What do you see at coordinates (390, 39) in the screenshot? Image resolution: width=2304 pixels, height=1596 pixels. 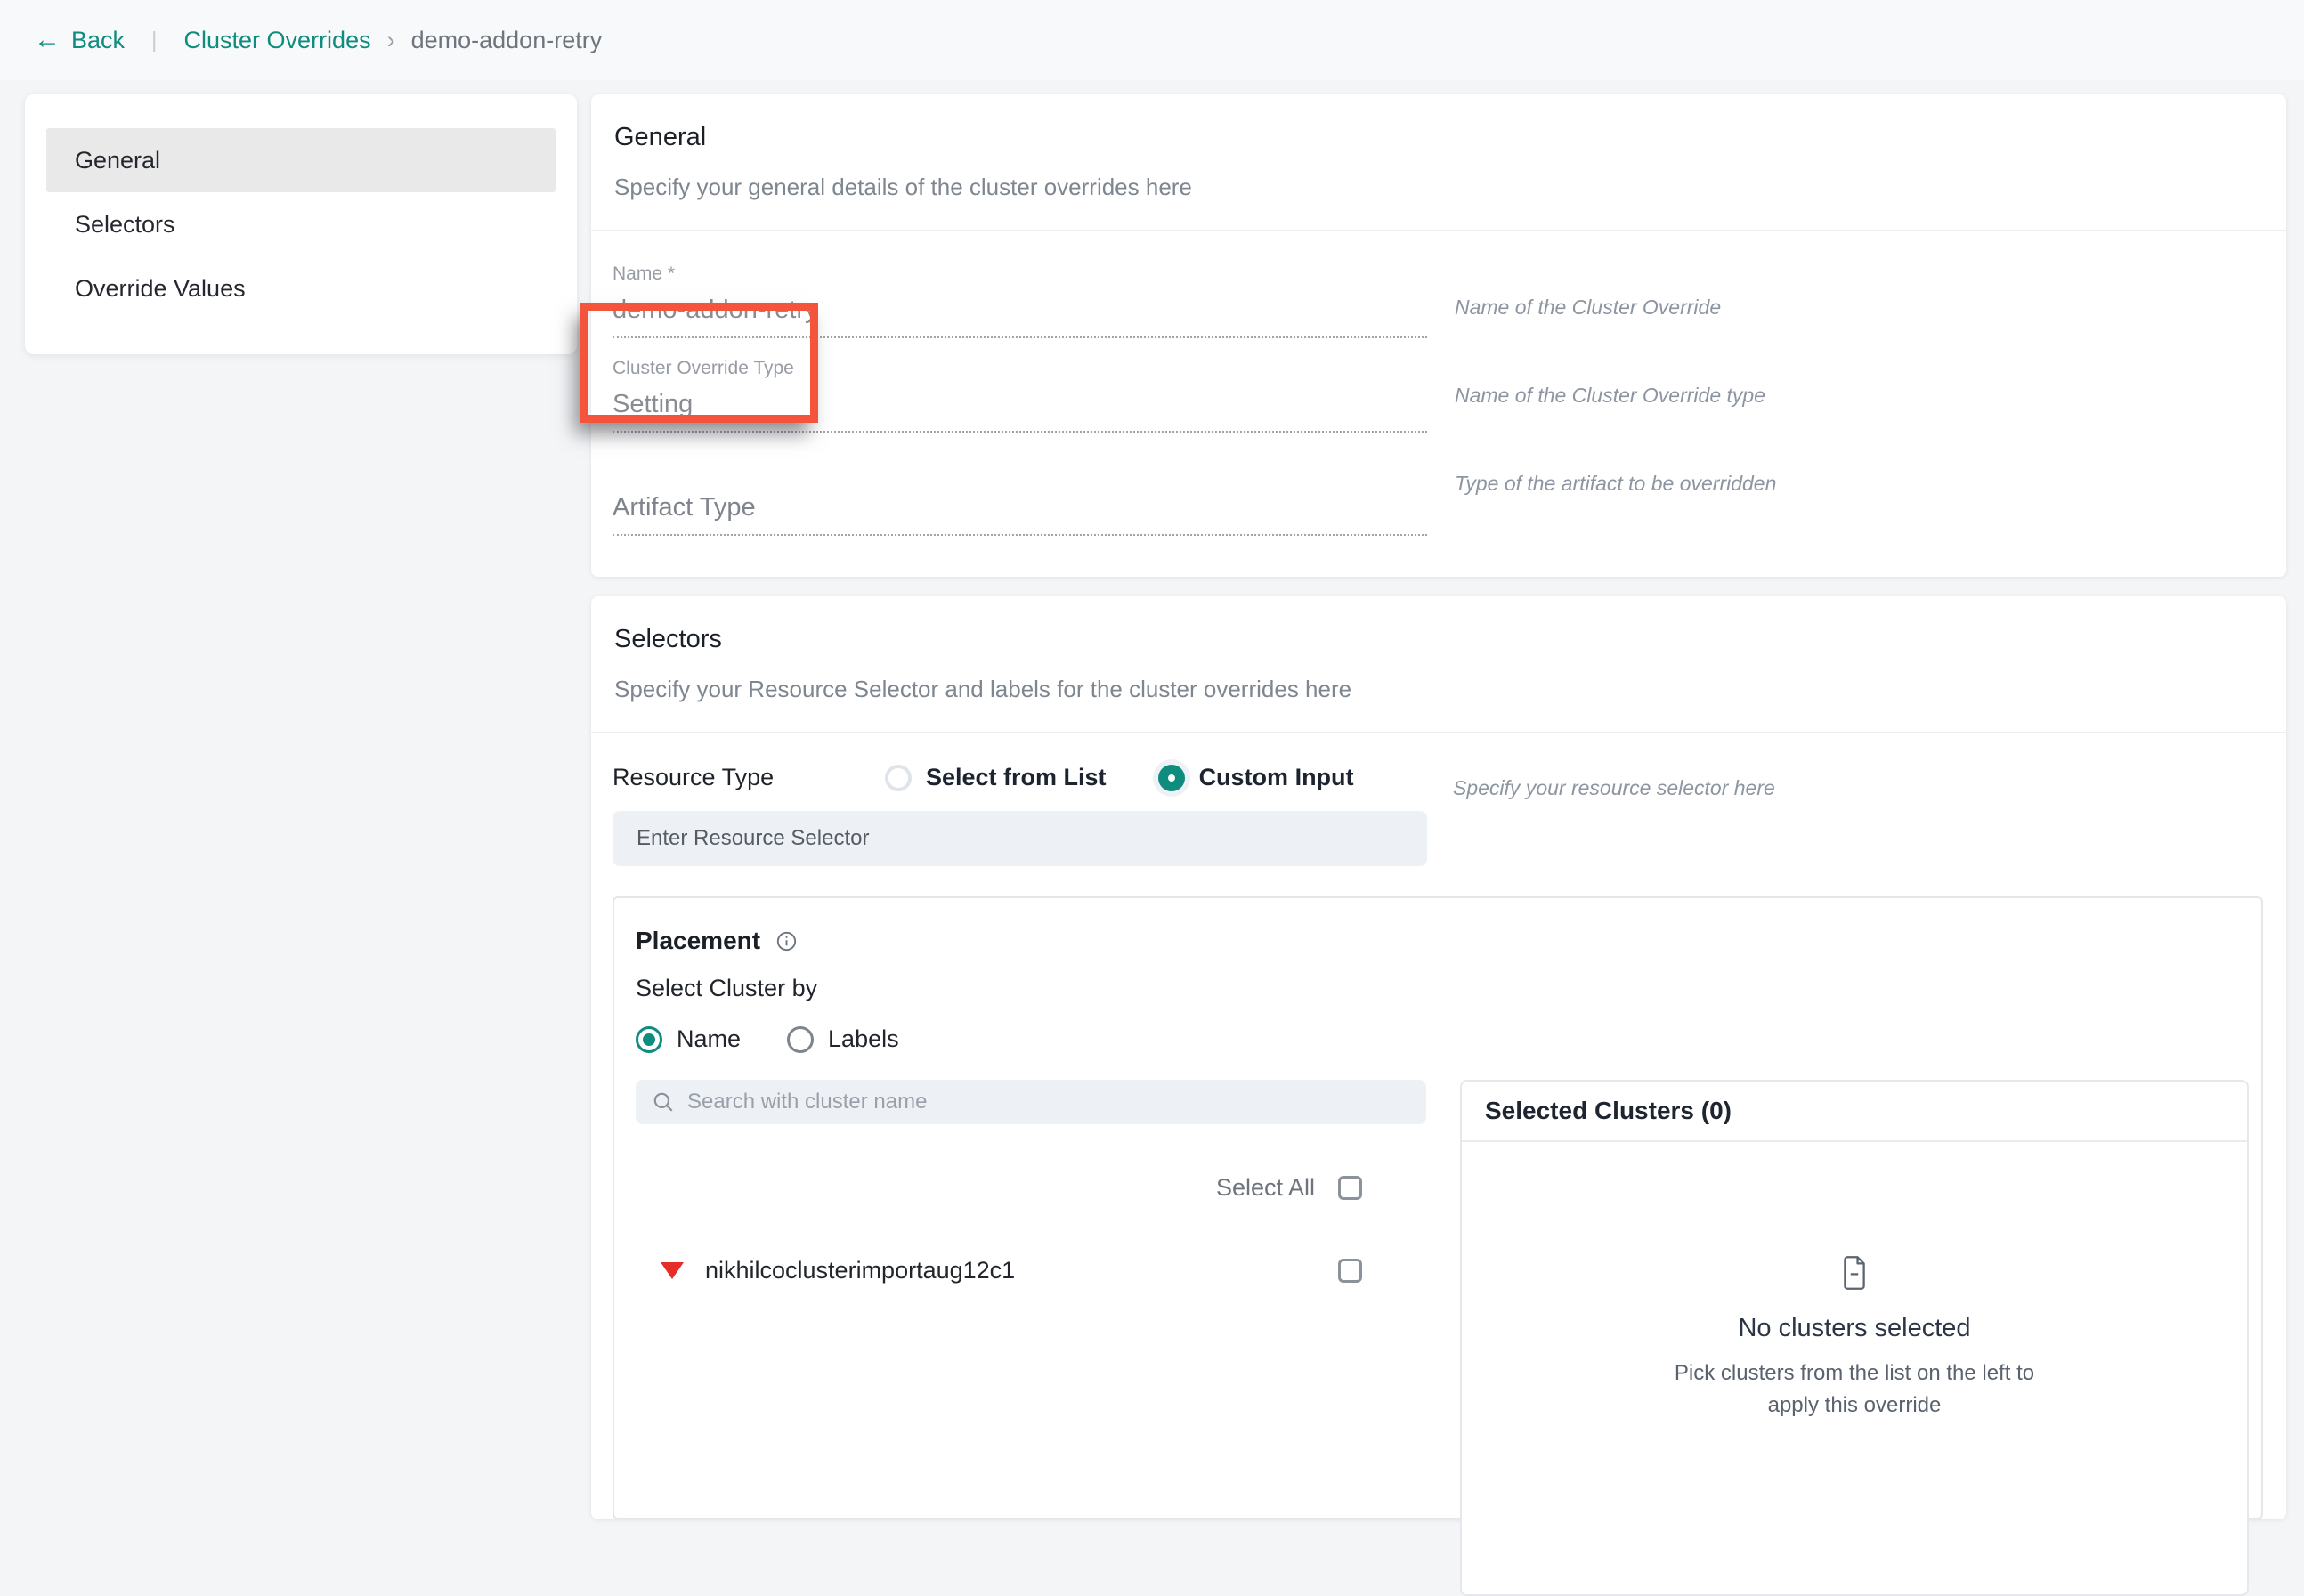 I see `breadcrumb-chevron-icon: ›` at bounding box center [390, 39].